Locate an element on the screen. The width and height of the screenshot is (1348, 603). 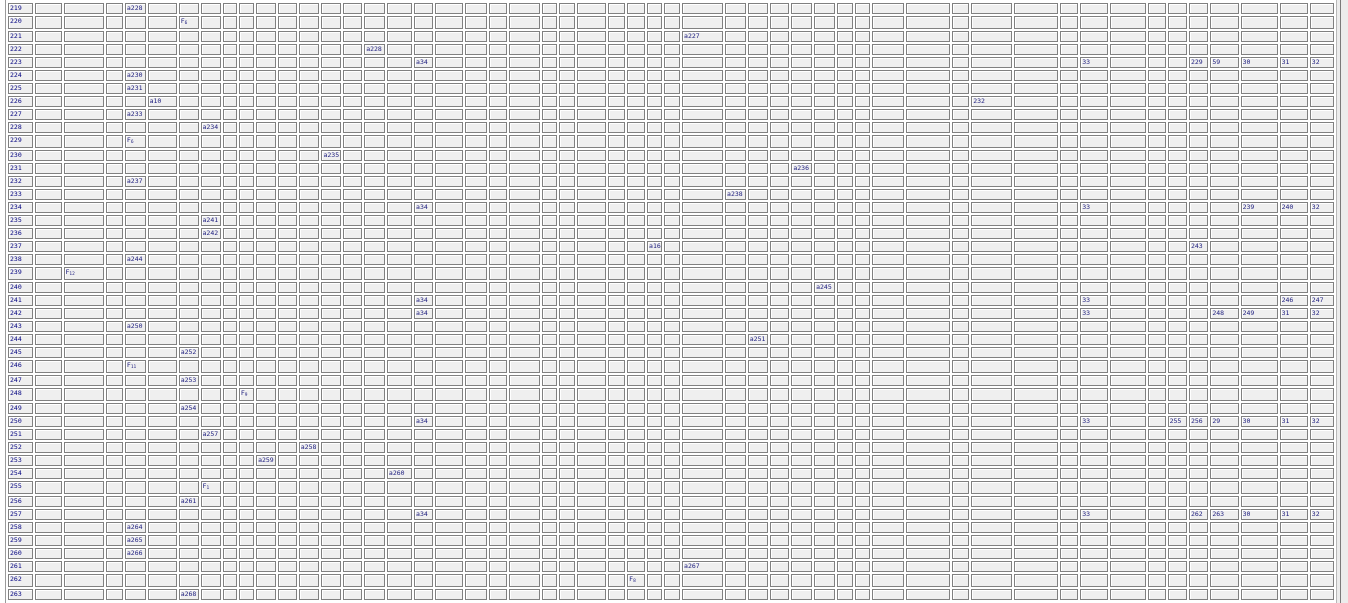
row-header: 239 is located at coordinates (20, 273).